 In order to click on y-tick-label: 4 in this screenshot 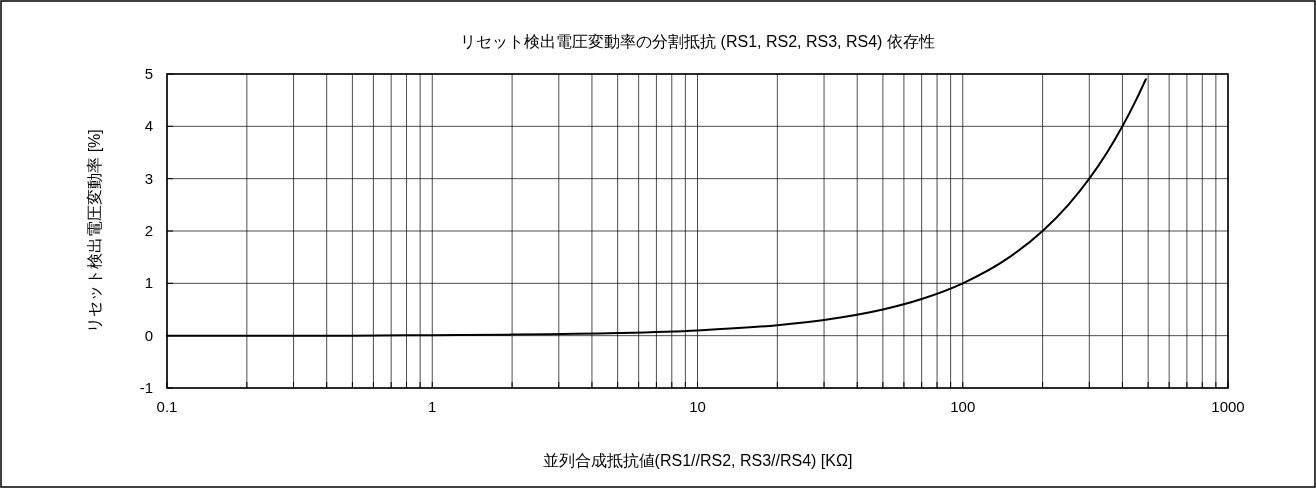, I will do `click(148, 126)`.